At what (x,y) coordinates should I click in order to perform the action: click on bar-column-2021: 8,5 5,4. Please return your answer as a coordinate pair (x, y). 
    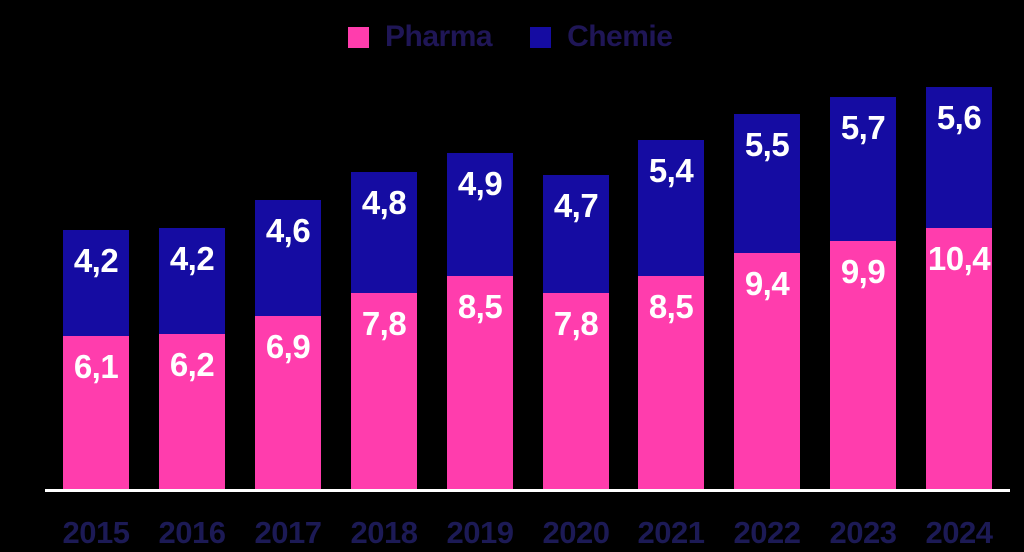
    Looking at the image, I should click on (671, 275).